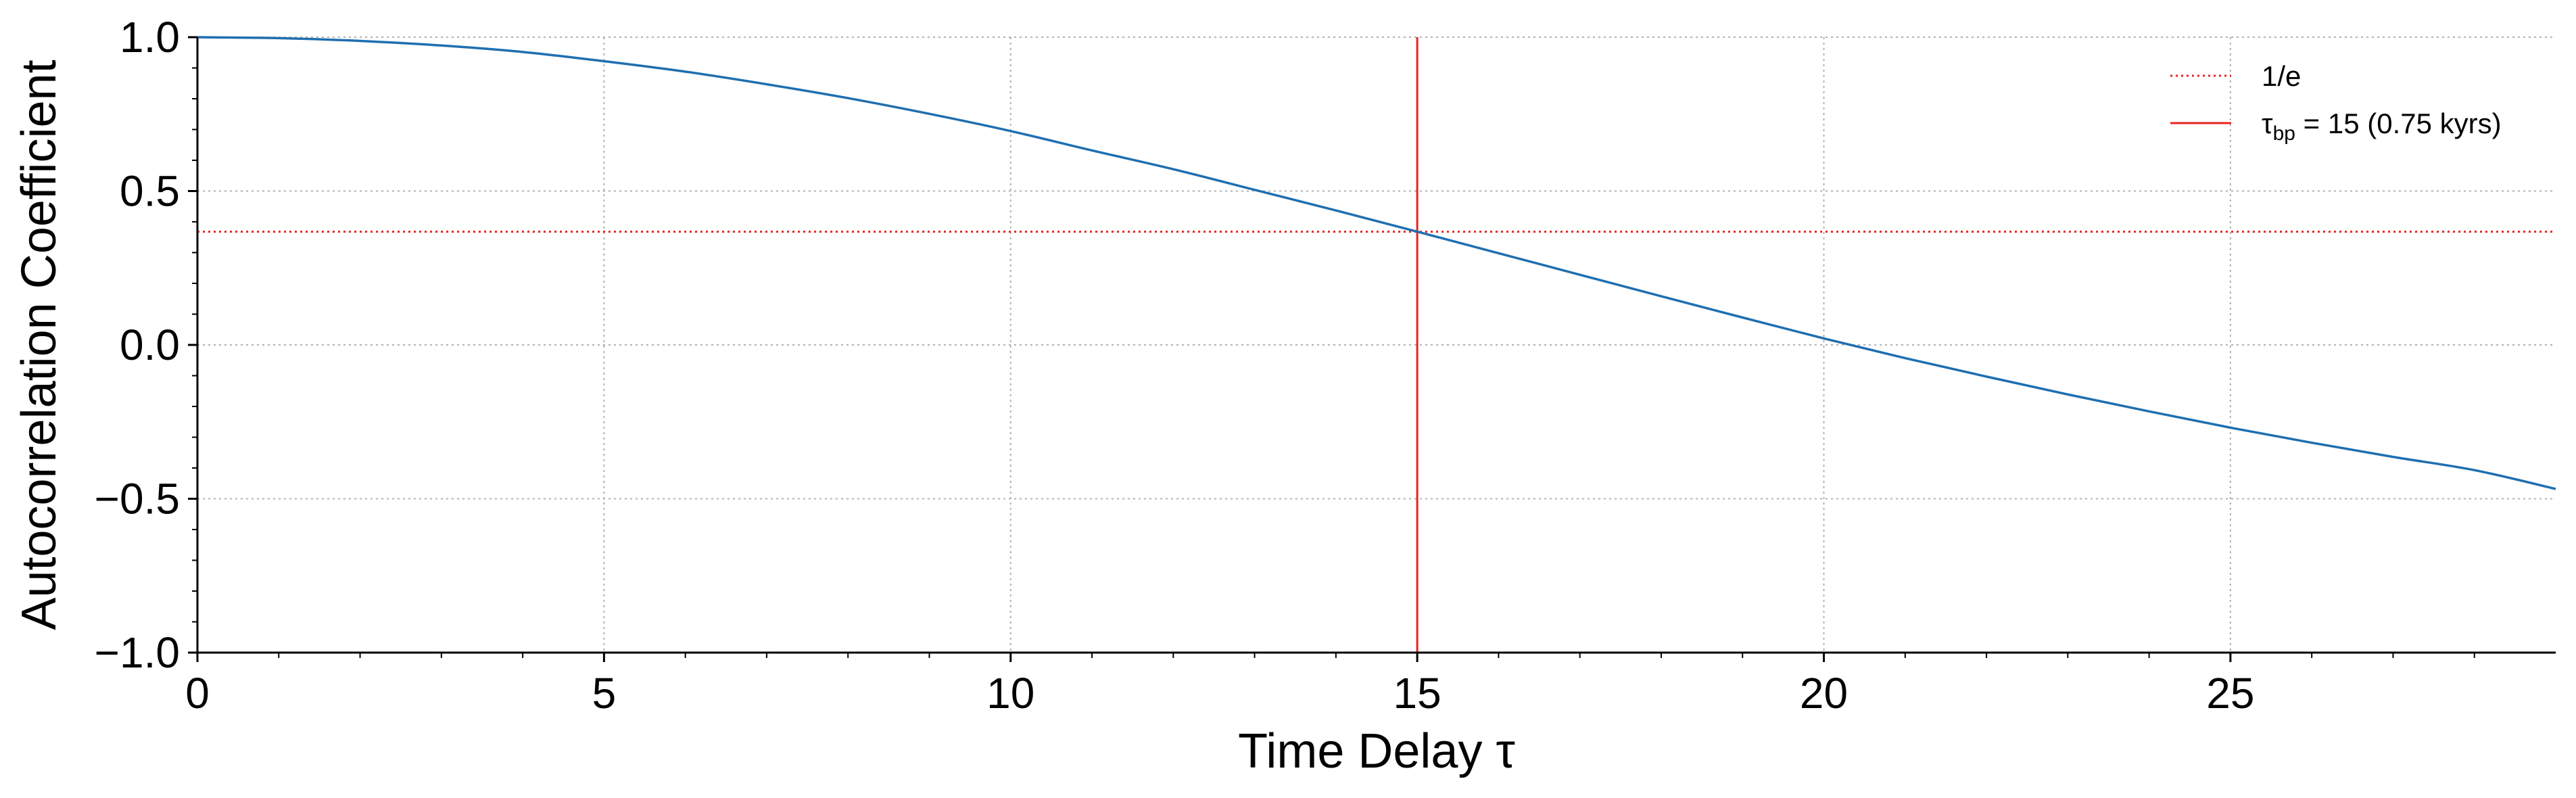 This screenshot has height=798, width=2576. What do you see at coordinates (150, 191) in the screenshot?
I see `y-tick-label: 0.5` at bounding box center [150, 191].